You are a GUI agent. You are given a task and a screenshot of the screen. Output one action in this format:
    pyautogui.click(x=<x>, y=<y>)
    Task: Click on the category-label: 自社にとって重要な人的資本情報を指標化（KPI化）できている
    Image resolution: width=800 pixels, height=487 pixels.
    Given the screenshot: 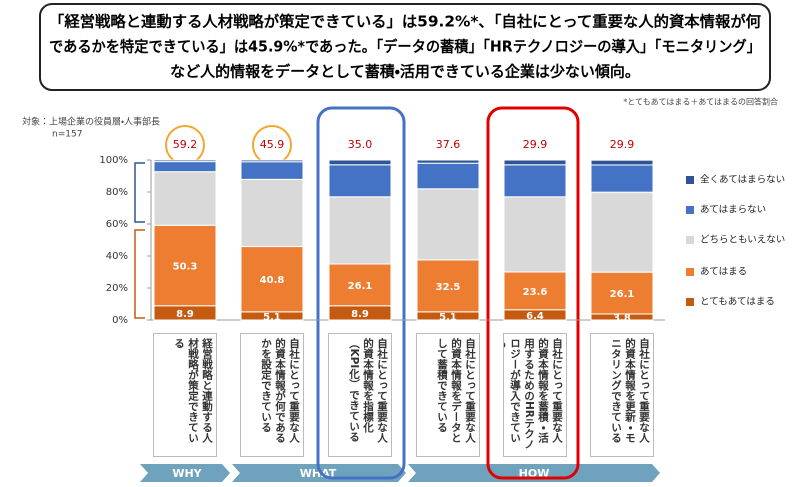 What is the action you would take?
    pyautogui.click(x=360, y=395)
    